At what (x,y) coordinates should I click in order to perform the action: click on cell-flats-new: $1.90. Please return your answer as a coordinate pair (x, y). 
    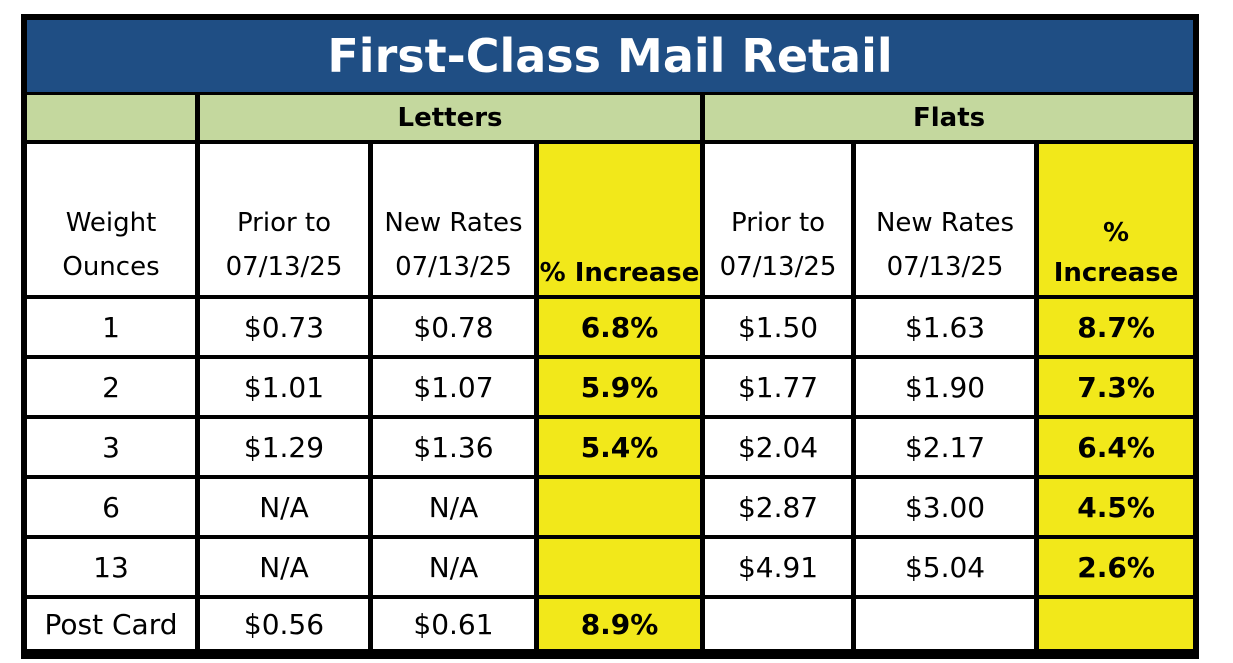
    Looking at the image, I should click on (948, 389).